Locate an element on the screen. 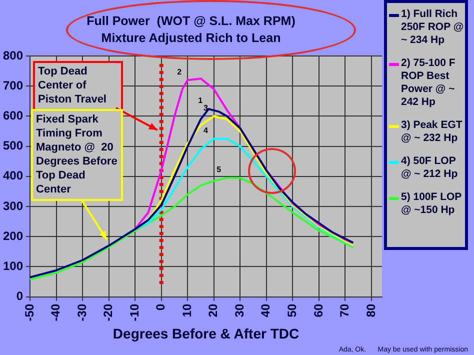 This screenshot has width=474, height=355. legend-label: 5) 100F LOP @ ~150 Hp is located at coordinates (431, 204).